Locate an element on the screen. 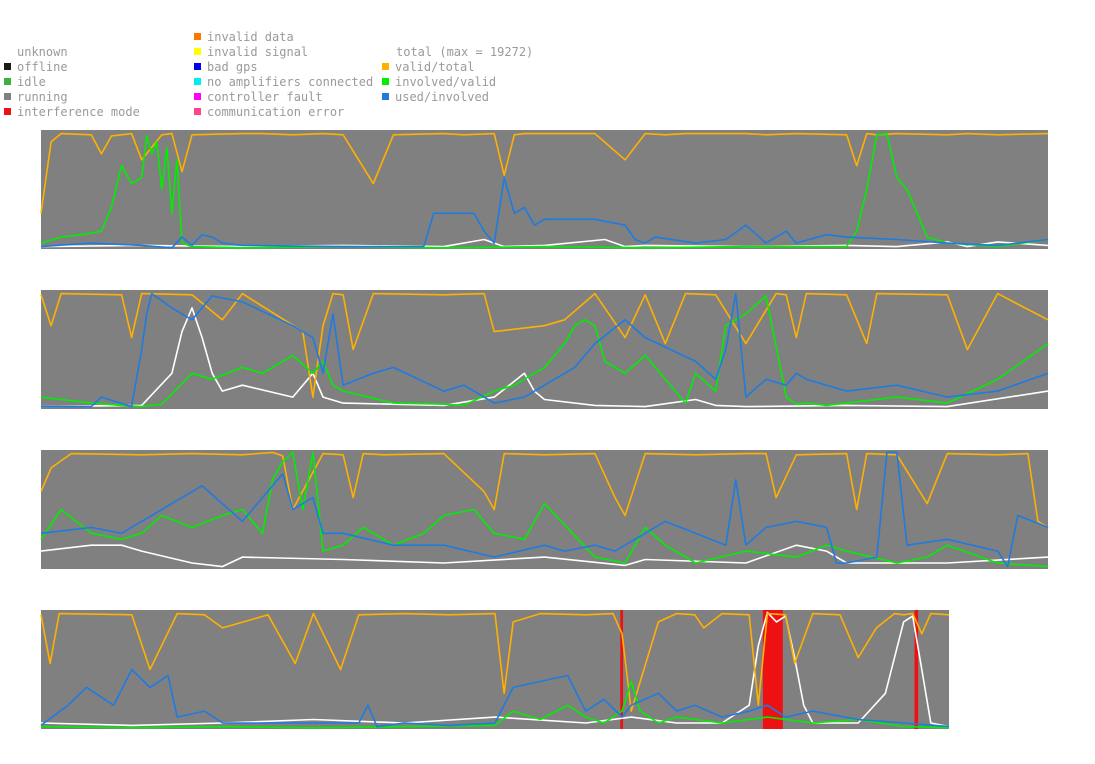  legend-state-item-label: running is located at coordinates (42, 97).